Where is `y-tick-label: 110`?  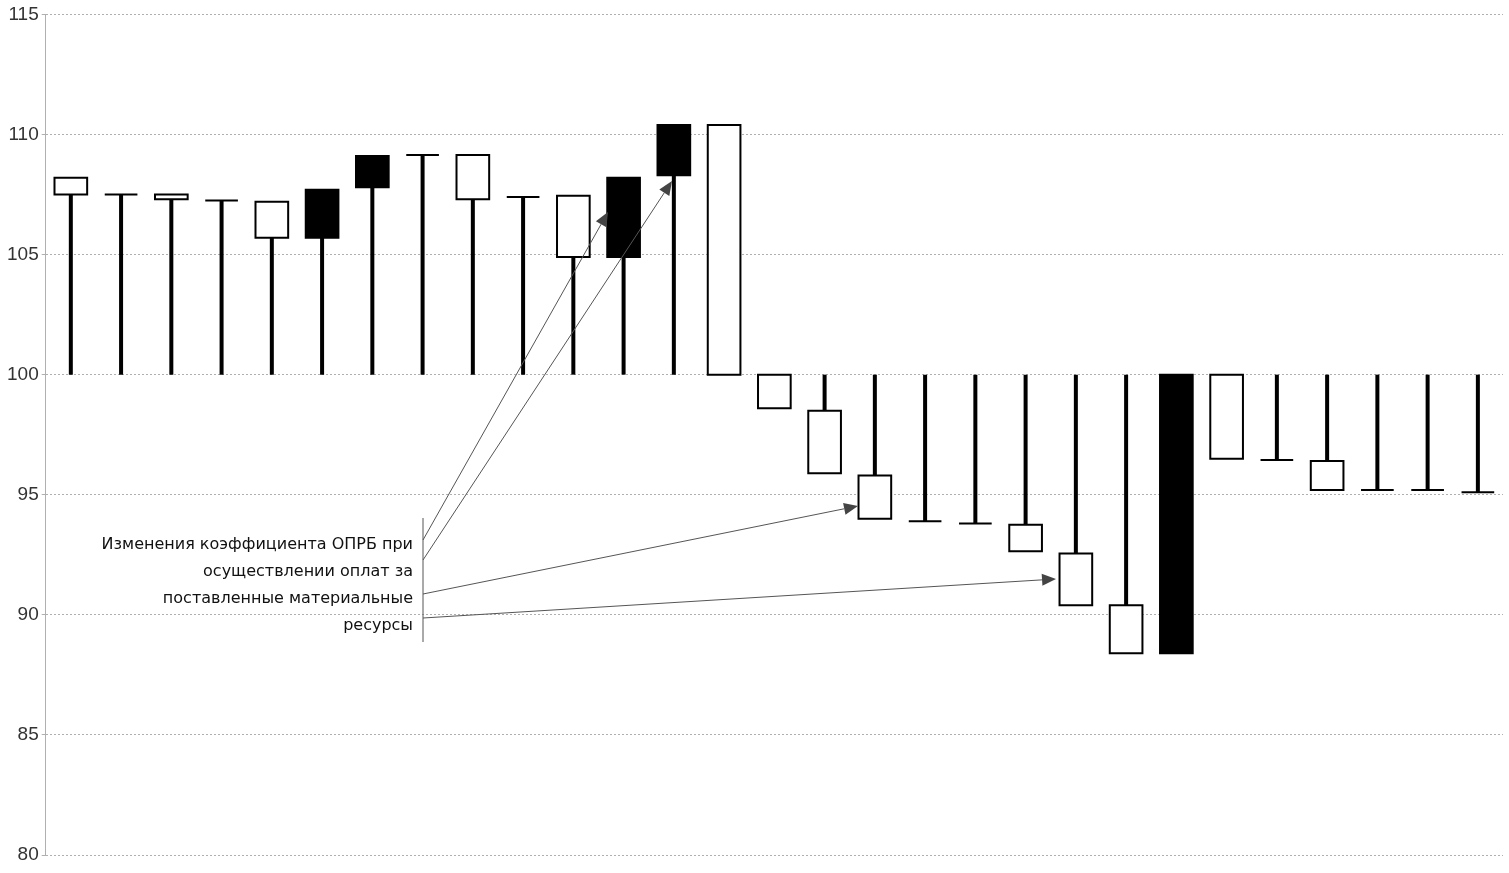 y-tick-label: 110 is located at coordinates (23, 133).